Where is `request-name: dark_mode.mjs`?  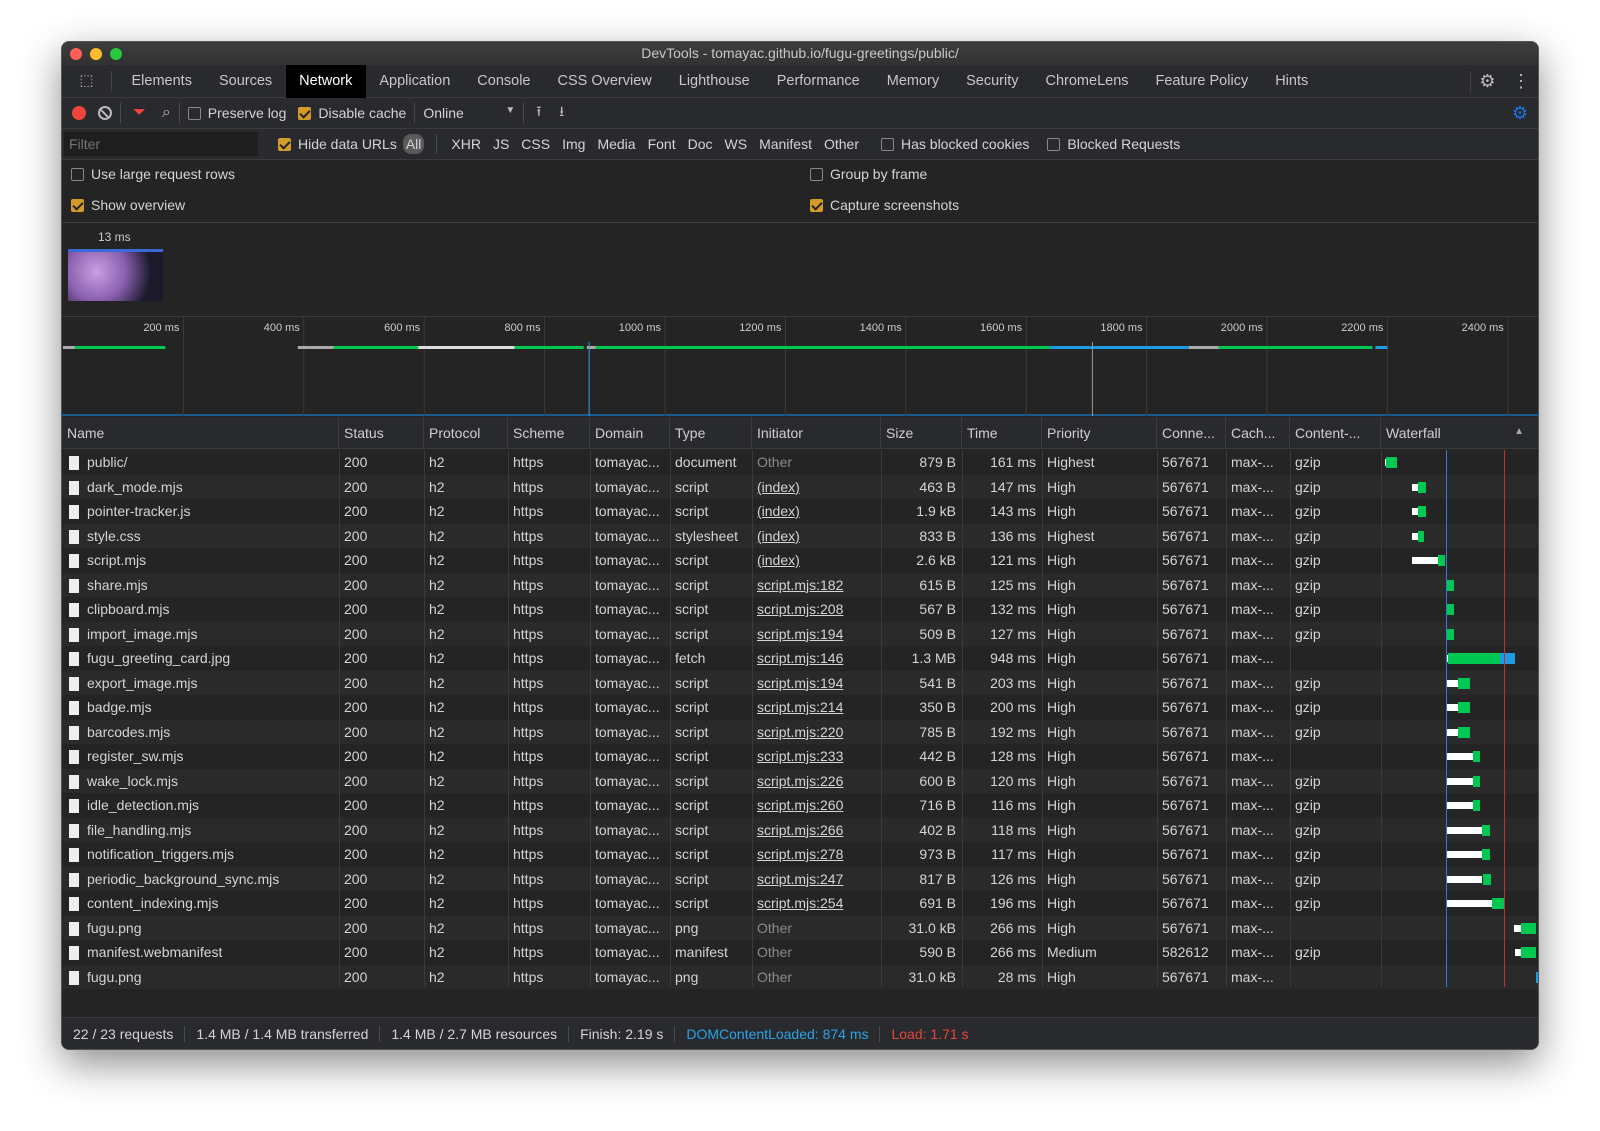 request-name: dark_mode.mjs is located at coordinates (135, 486).